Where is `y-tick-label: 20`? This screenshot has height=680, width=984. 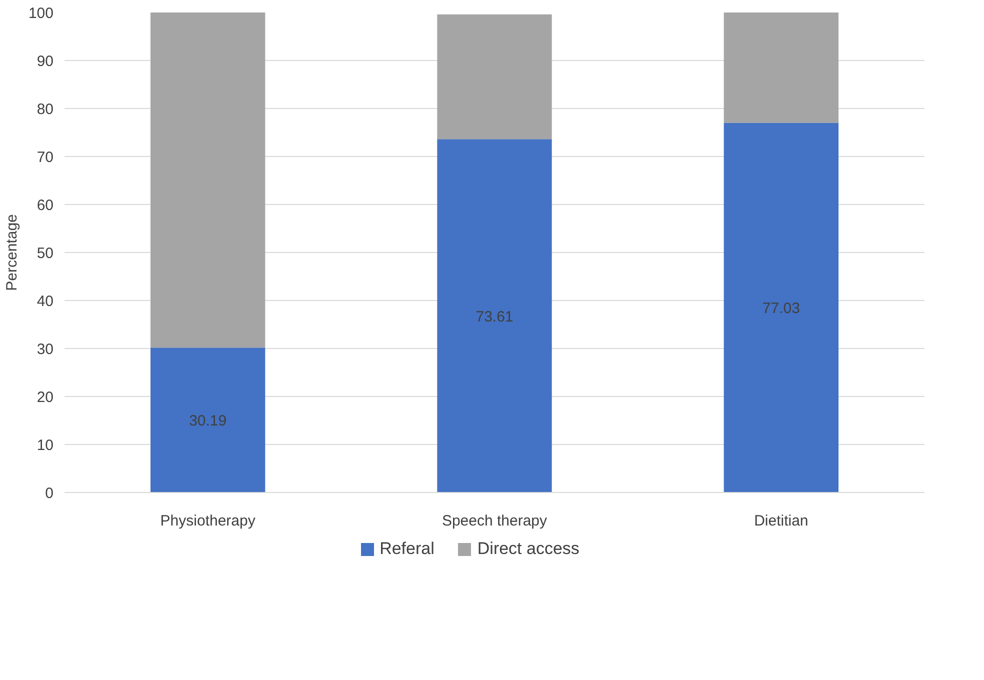 y-tick-label: 20 is located at coordinates (45, 397).